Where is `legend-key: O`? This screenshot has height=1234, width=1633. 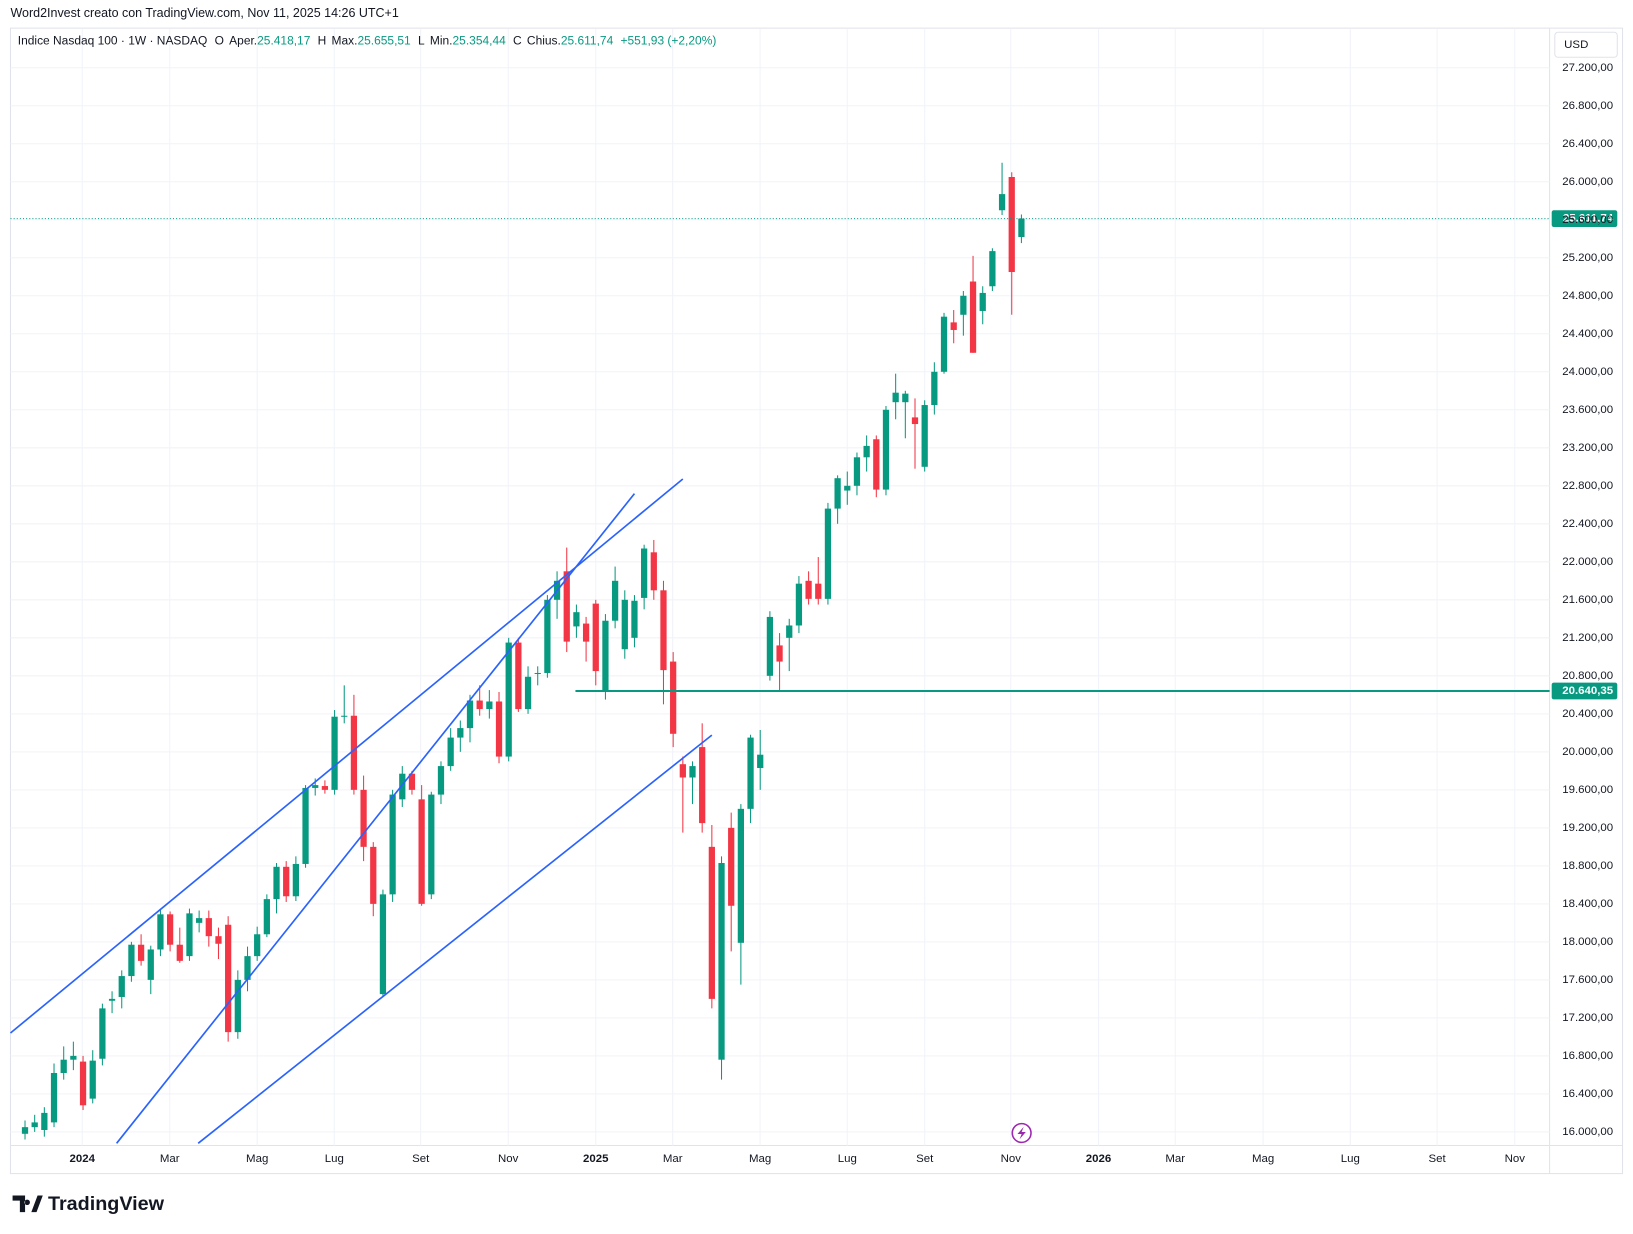 legend-key: O is located at coordinates (219, 41).